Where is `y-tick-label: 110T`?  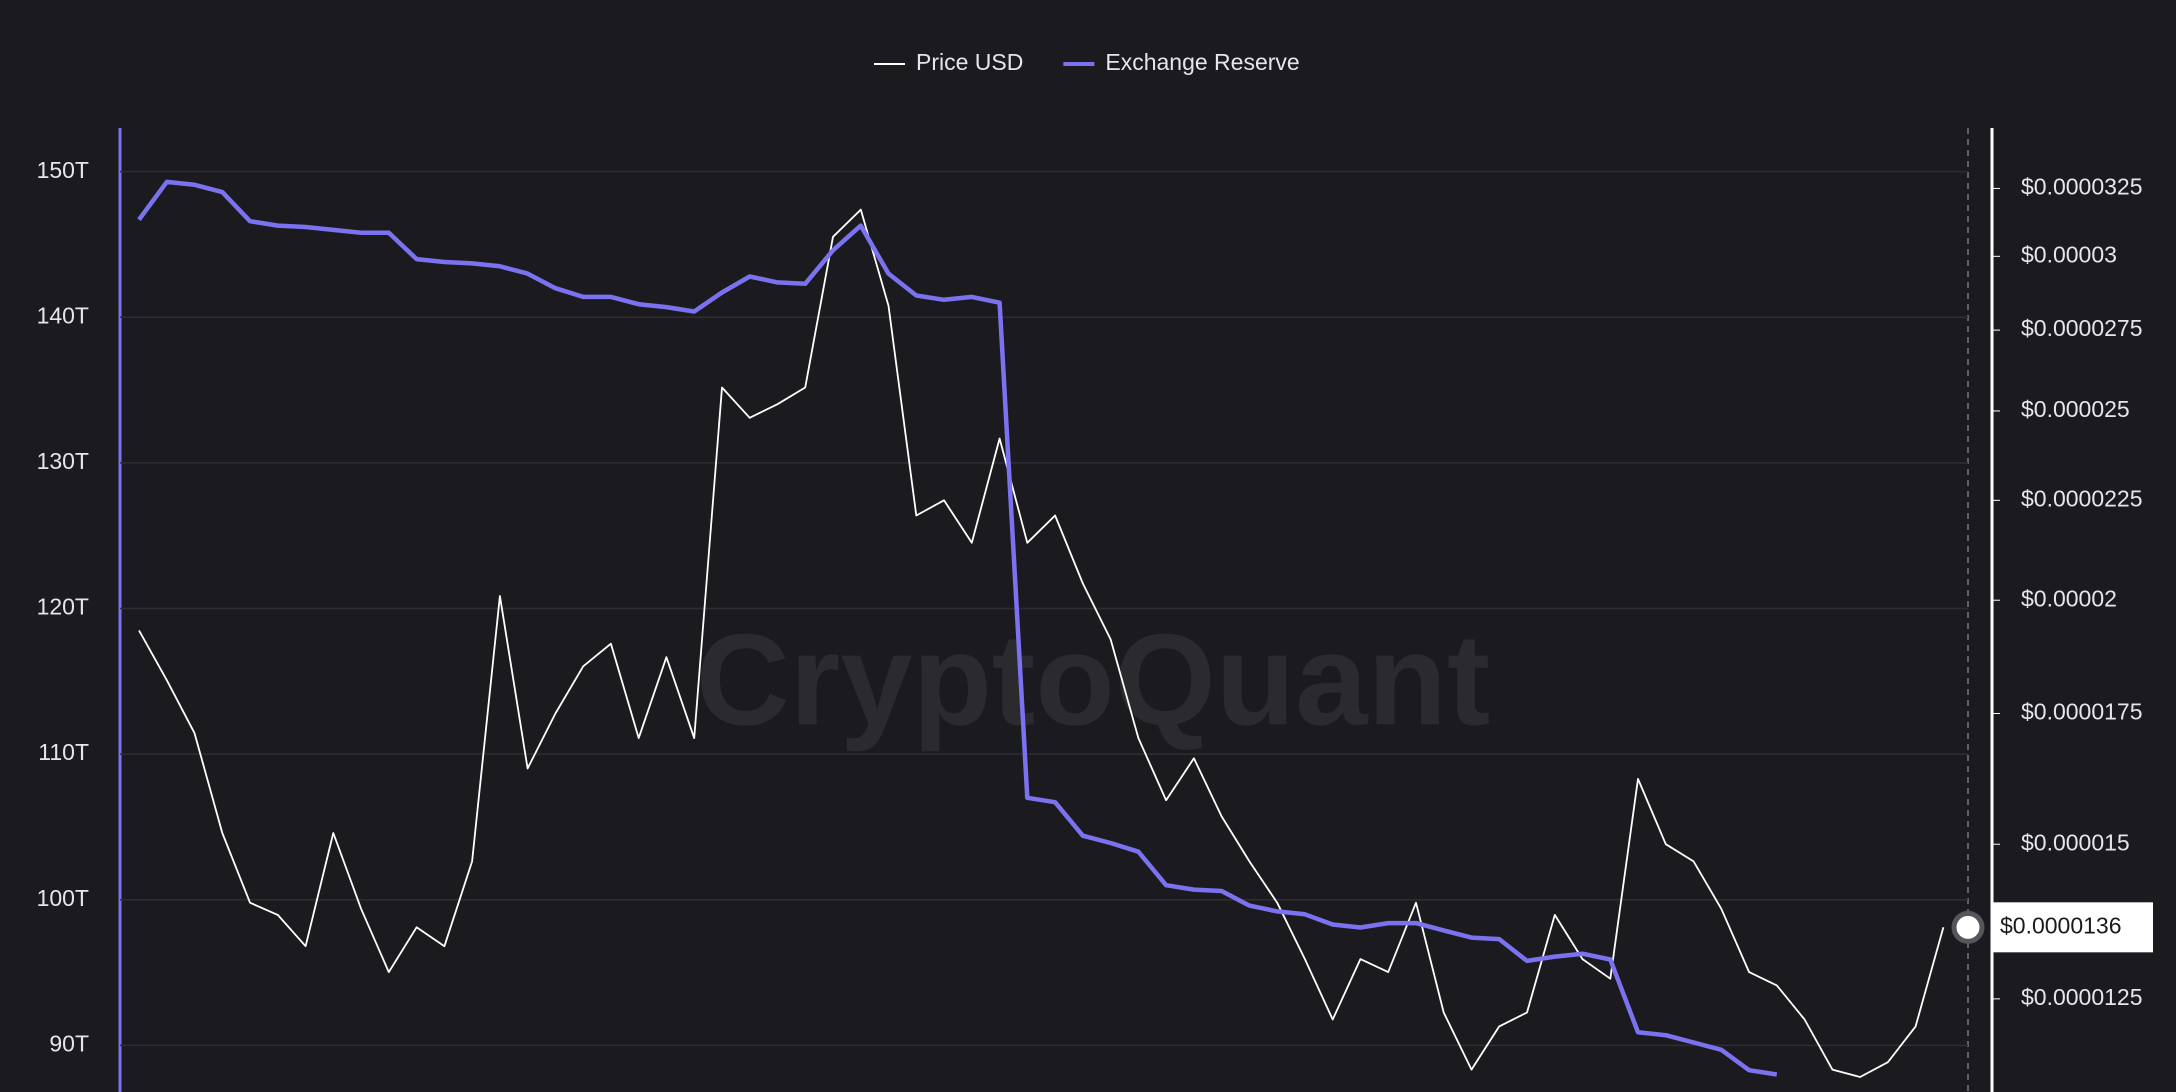
y-tick-label: 110T is located at coordinates (63, 752).